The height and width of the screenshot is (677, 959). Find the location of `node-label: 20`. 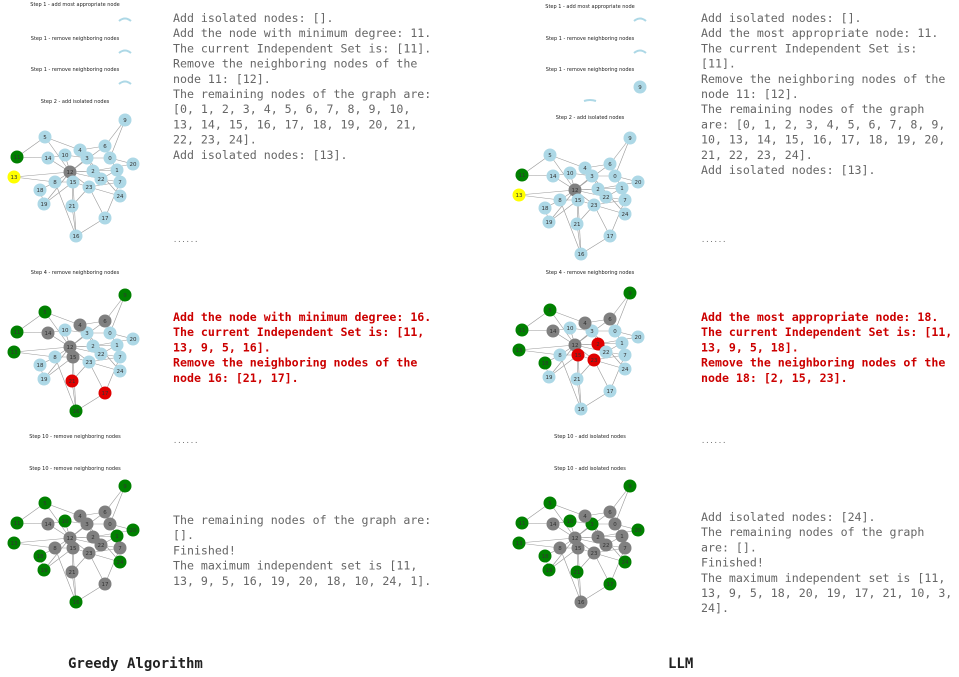

node-label: 20 is located at coordinates (133, 165).